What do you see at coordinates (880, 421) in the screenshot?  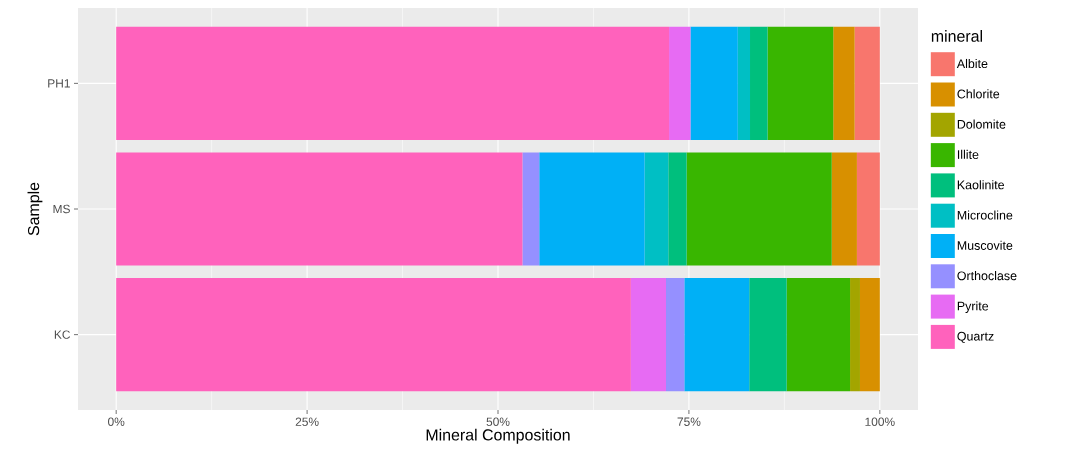 I see `x-tick-label: 100%` at bounding box center [880, 421].